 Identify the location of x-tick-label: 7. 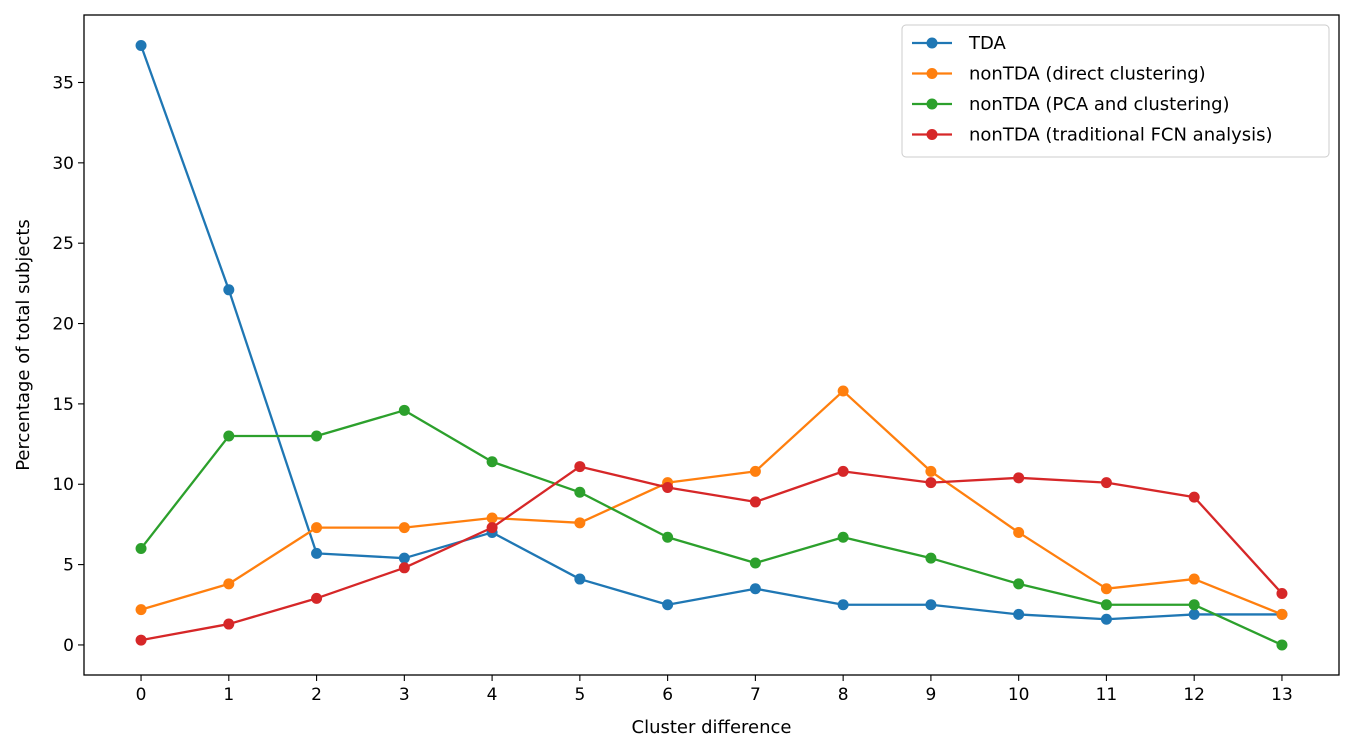
(755, 695).